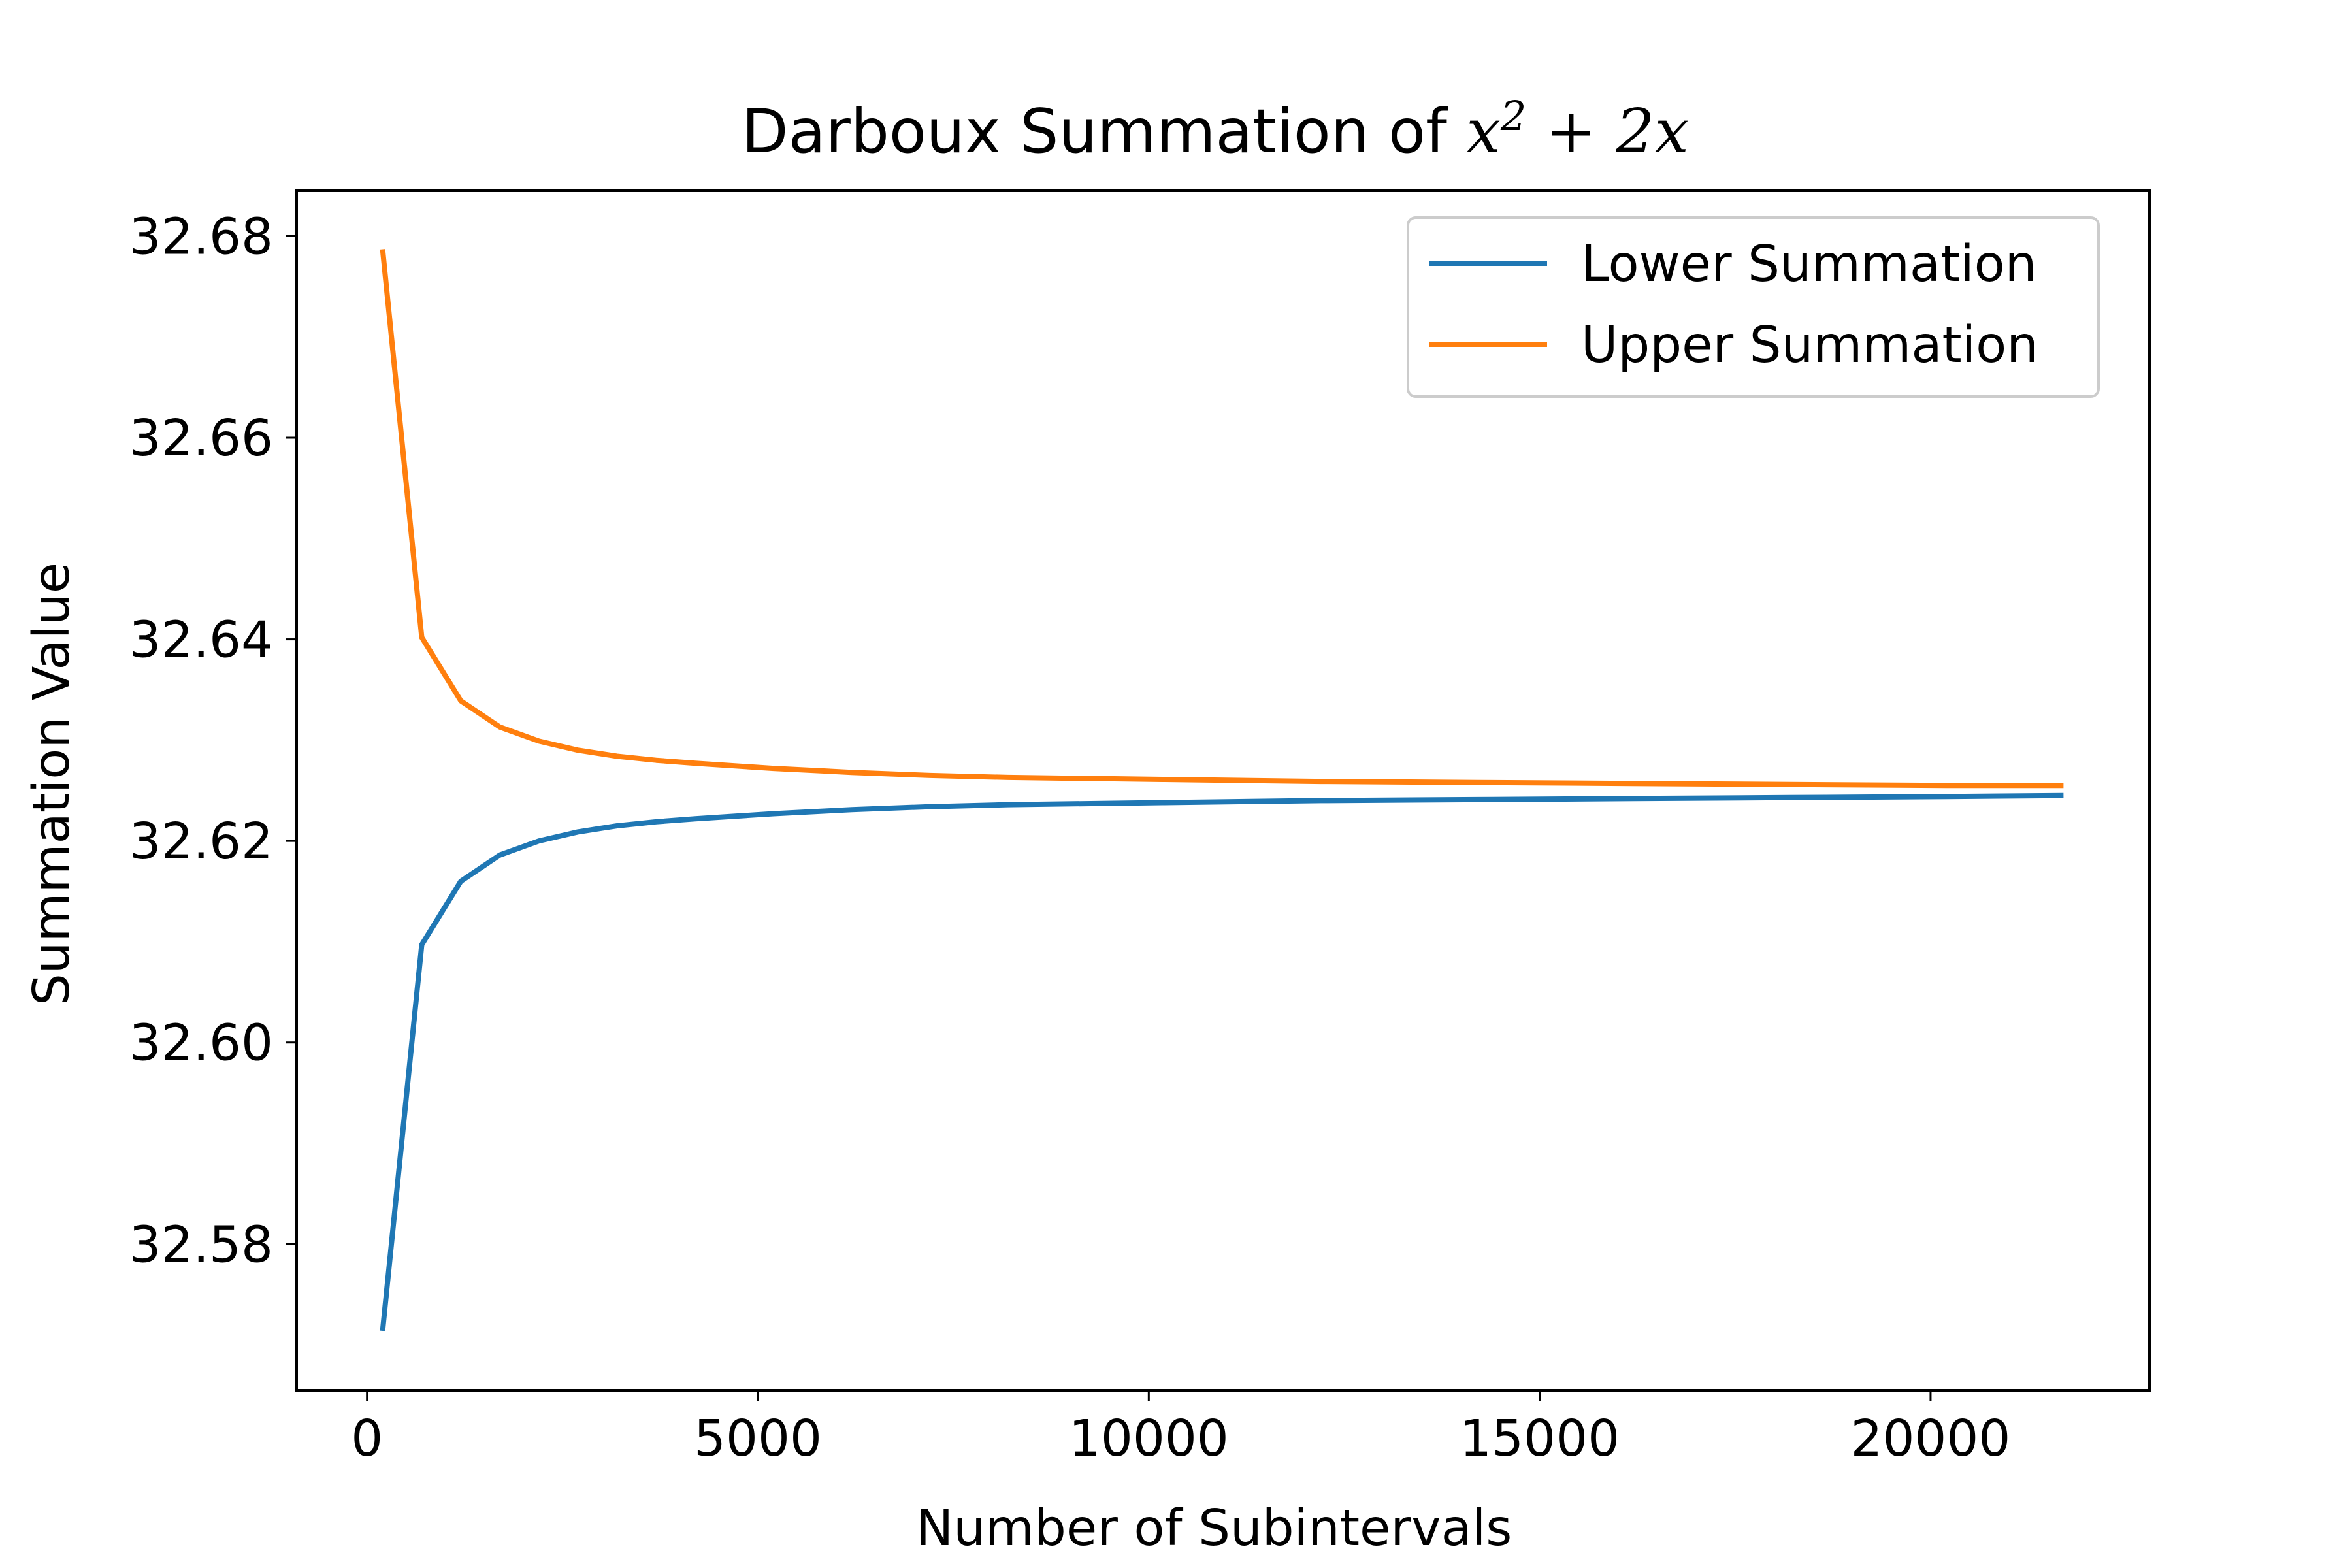 Image resolution: width=2352 pixels, height=1568 pixels. I want to click on y-axis-ticks: 32.58 32.60 32.62 32.64 32.66 32.68, so click(213, 741).